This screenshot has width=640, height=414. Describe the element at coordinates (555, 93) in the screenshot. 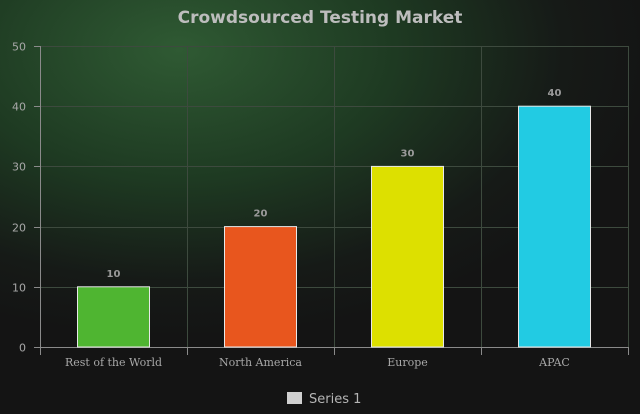

I see `data-label: 40` at that location.